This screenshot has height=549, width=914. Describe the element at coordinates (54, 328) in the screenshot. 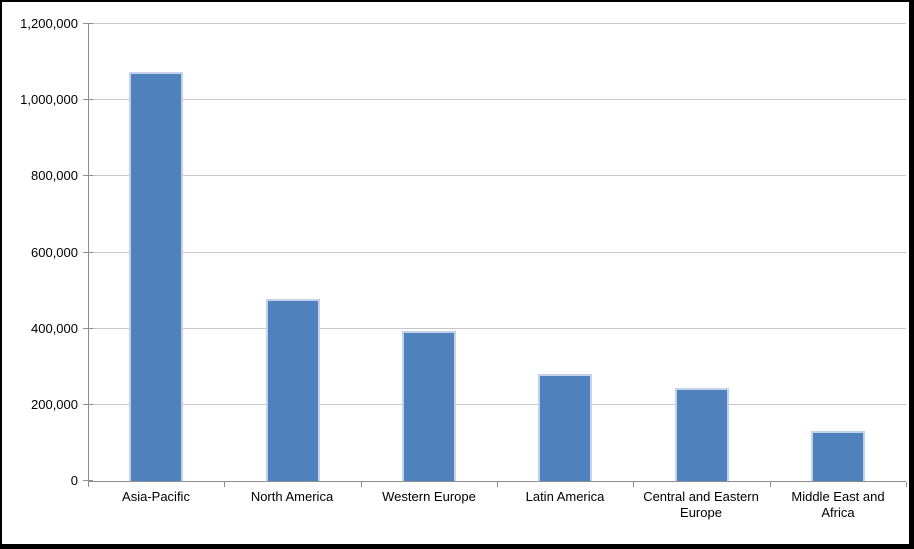

I see `y-axis-tick-label: 400,000` at that location.